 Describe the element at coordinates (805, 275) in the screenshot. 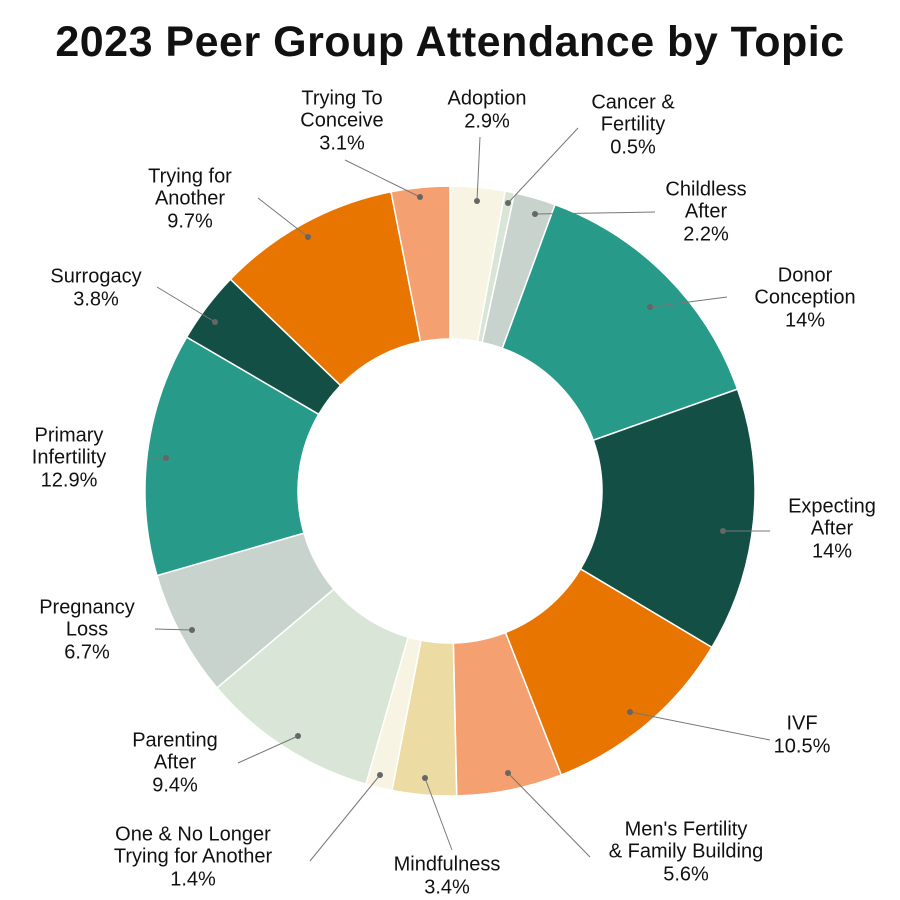

I see `slice-label: Donor` at that location.